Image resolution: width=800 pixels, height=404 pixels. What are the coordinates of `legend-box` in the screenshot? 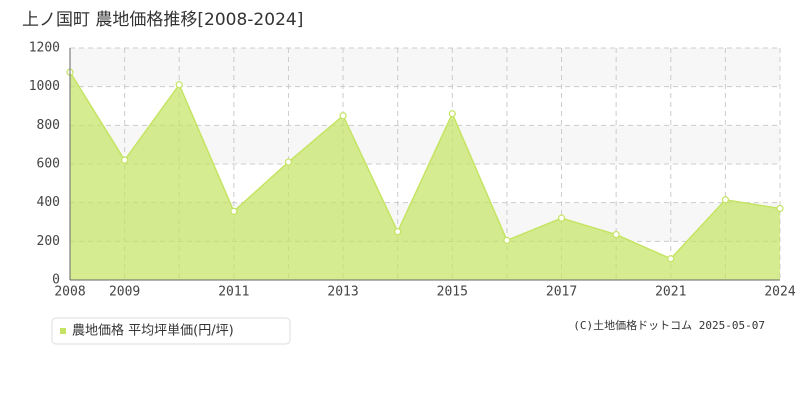 It's located at (171, 331).